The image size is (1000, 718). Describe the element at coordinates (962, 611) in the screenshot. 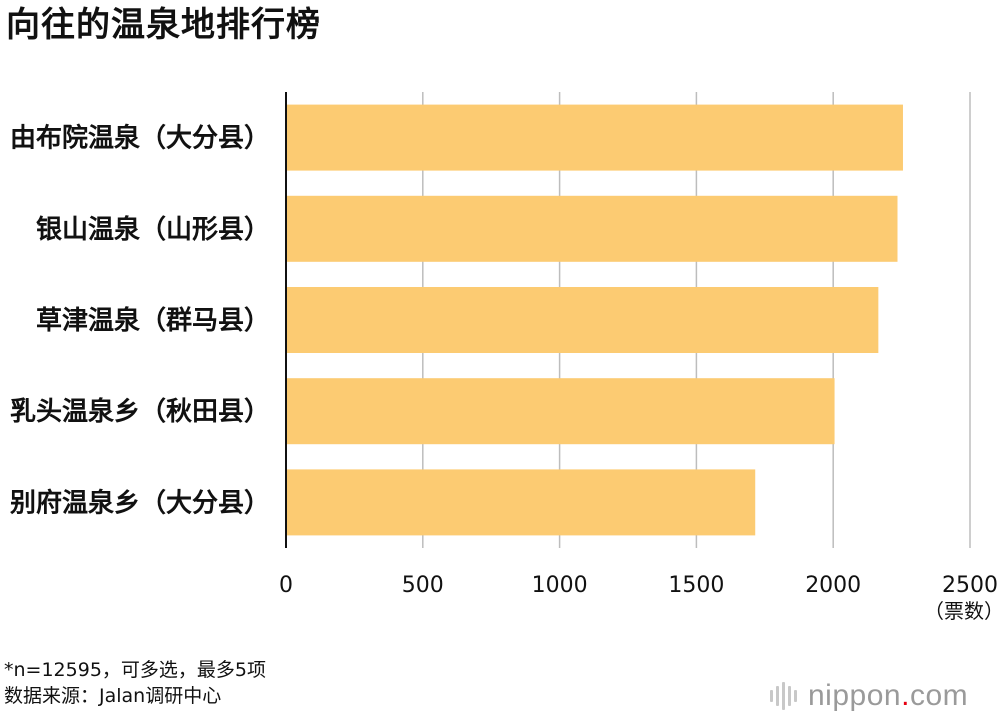

I see `x-axis-unit-label: （票数）` at that location.